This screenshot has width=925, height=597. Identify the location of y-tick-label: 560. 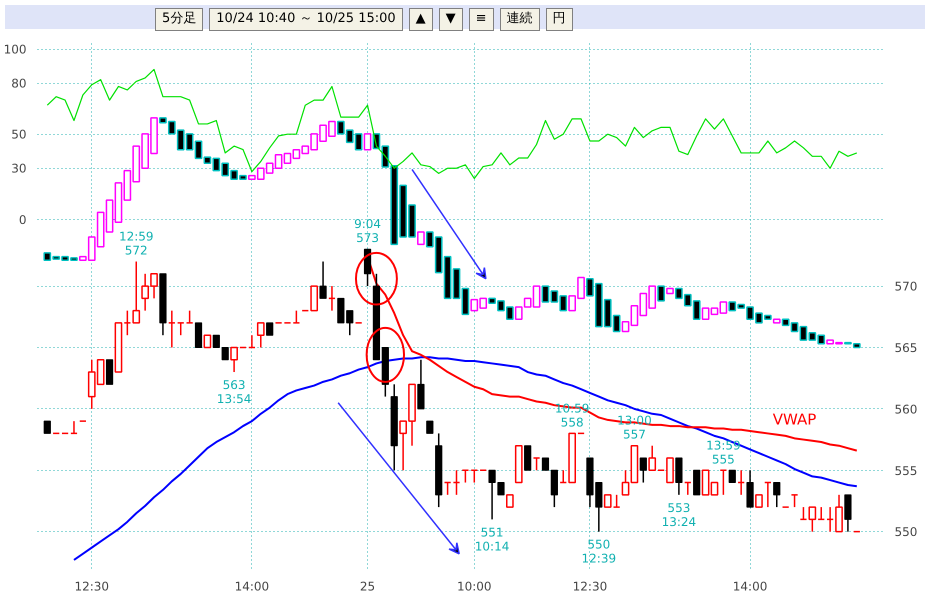
(906, 409).